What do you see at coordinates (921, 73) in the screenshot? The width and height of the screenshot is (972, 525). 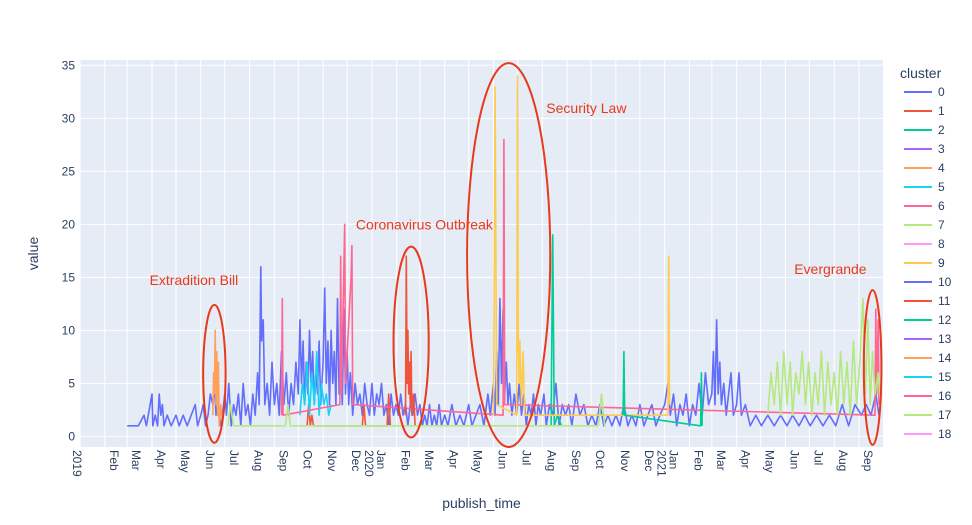 I see `legend-title: cluster` at bounding box center [921, 73].